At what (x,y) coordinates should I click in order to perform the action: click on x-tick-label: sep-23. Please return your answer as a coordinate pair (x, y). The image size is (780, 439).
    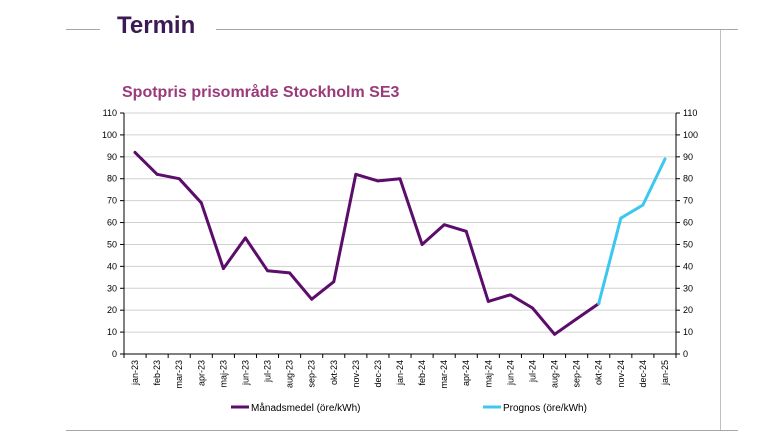
    Looking at the image, I should click on (312, 374).